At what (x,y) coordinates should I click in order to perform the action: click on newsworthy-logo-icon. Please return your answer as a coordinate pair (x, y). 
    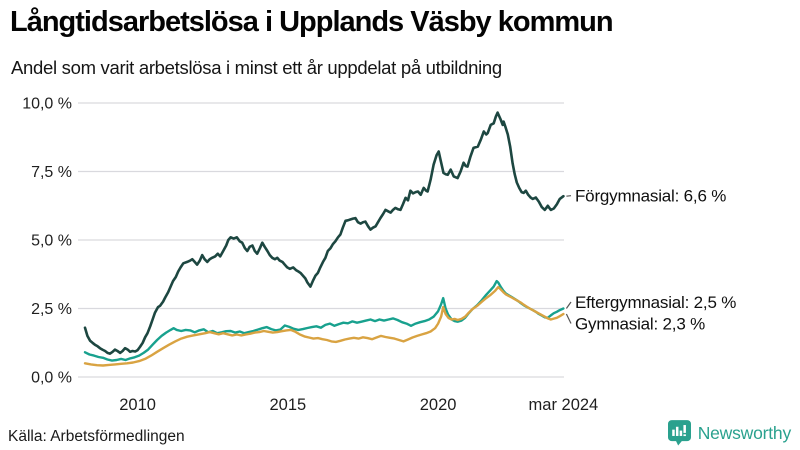
    Looking at the image, I should click on (679, 433).